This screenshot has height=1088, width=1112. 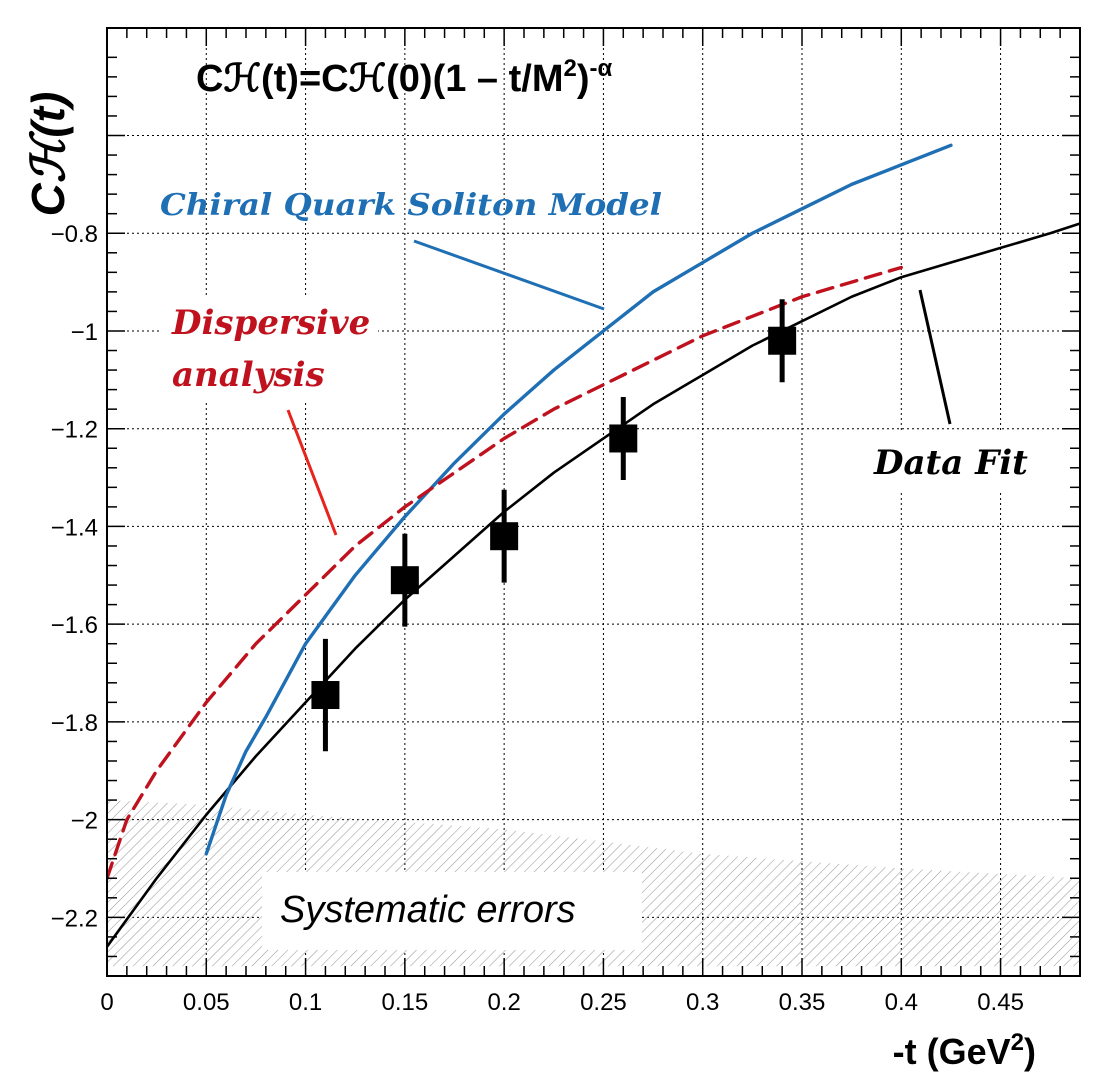 What do you see at coordinates (603, 1002) in the screenshot?
I see `x-tick-label-5: 0.25` at bounding box center [603, 1002].